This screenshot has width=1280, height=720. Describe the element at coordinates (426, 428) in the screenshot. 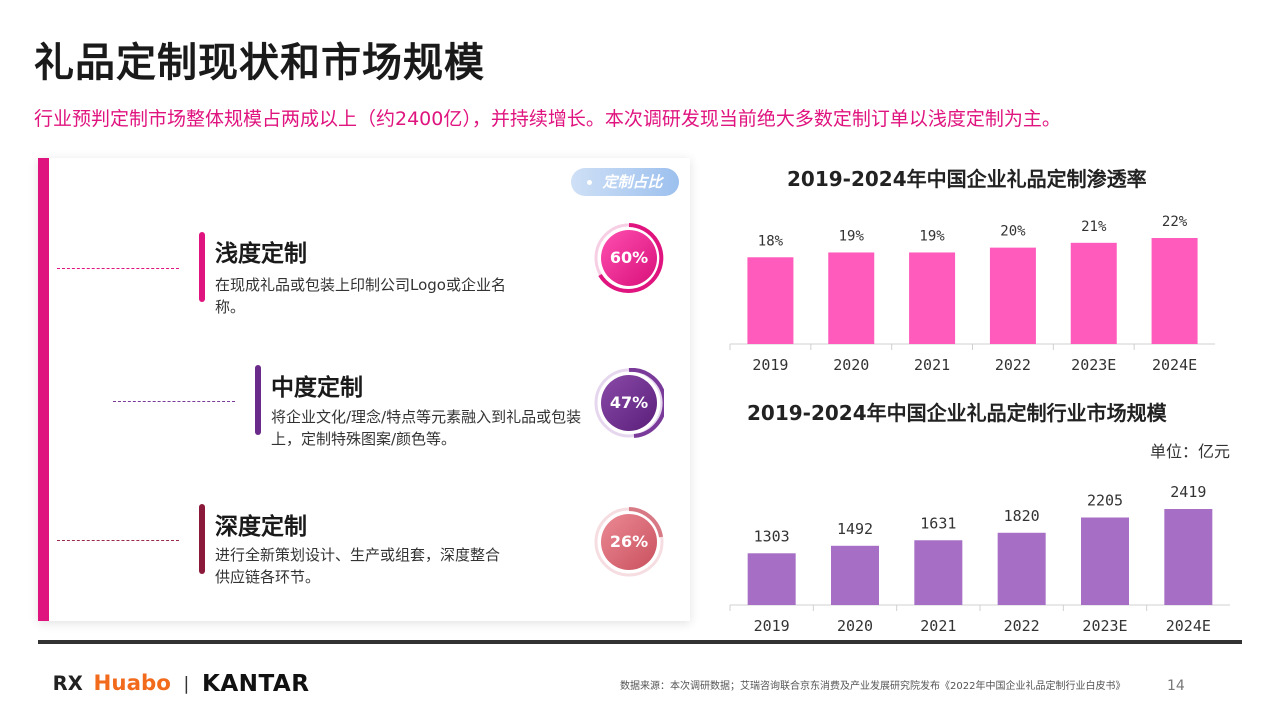

I see `level-desc: 将企业文化/理念/特点等元素融入到礼品或包装上，定制特殊图案/颜色等。` at that location.